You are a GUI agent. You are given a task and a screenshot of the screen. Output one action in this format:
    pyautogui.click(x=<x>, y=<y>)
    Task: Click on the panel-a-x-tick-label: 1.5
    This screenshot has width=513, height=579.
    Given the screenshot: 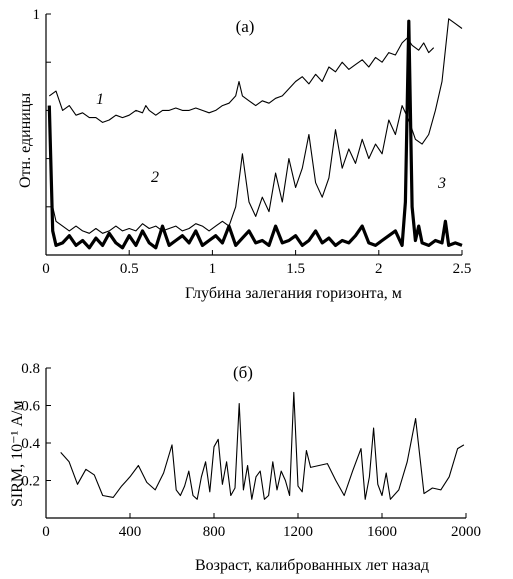 What is the action you would take?
    pyautogui.click(x=295, y=269)
    